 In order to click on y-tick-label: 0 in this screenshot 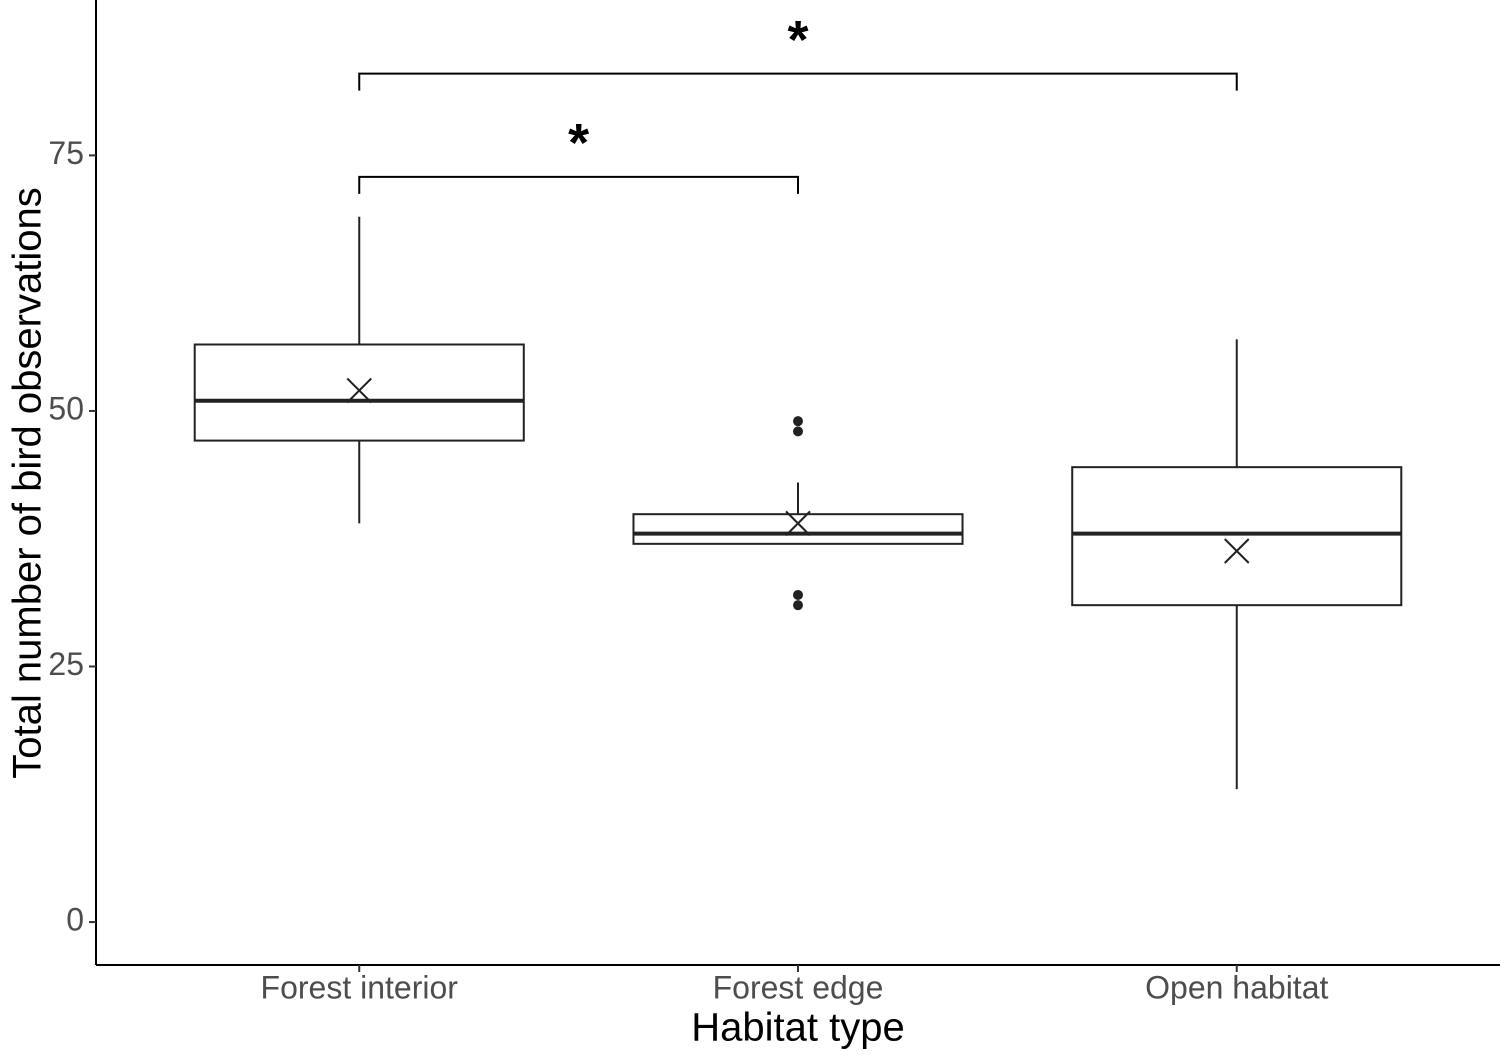, I will do `click(75, 920)`.